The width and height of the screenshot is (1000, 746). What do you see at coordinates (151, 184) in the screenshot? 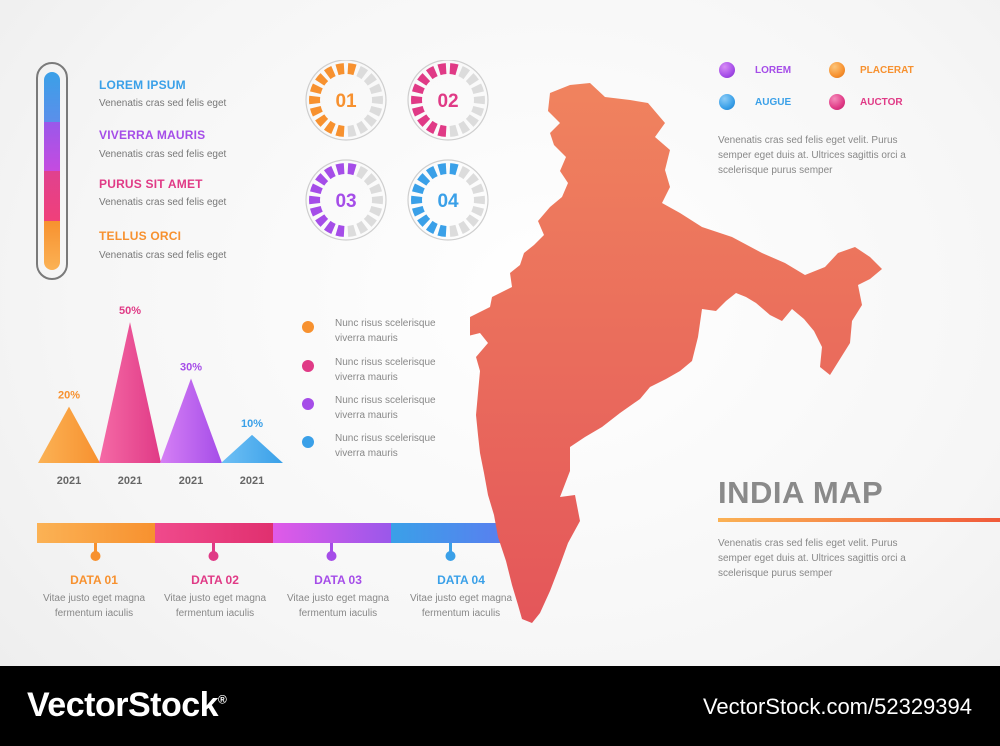
I see `legend-title: PURUS SIT AMET` at bounding box center [151, 184].